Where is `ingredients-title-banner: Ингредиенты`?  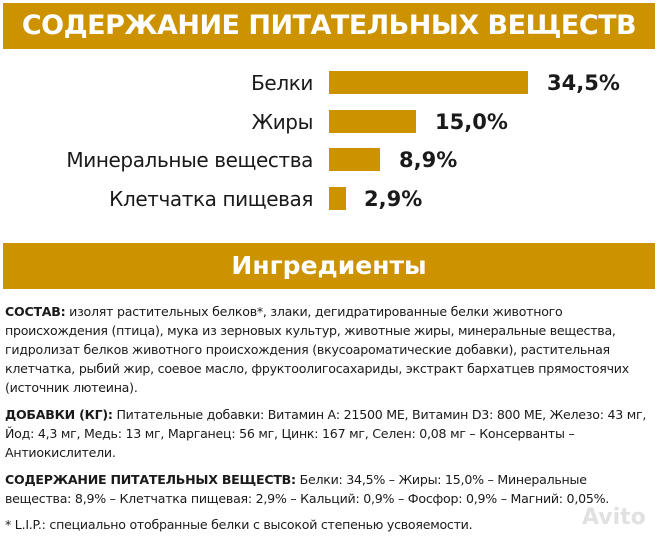
ingredients-title-banner: Ингредиенты is located at coordinates (329, 266).